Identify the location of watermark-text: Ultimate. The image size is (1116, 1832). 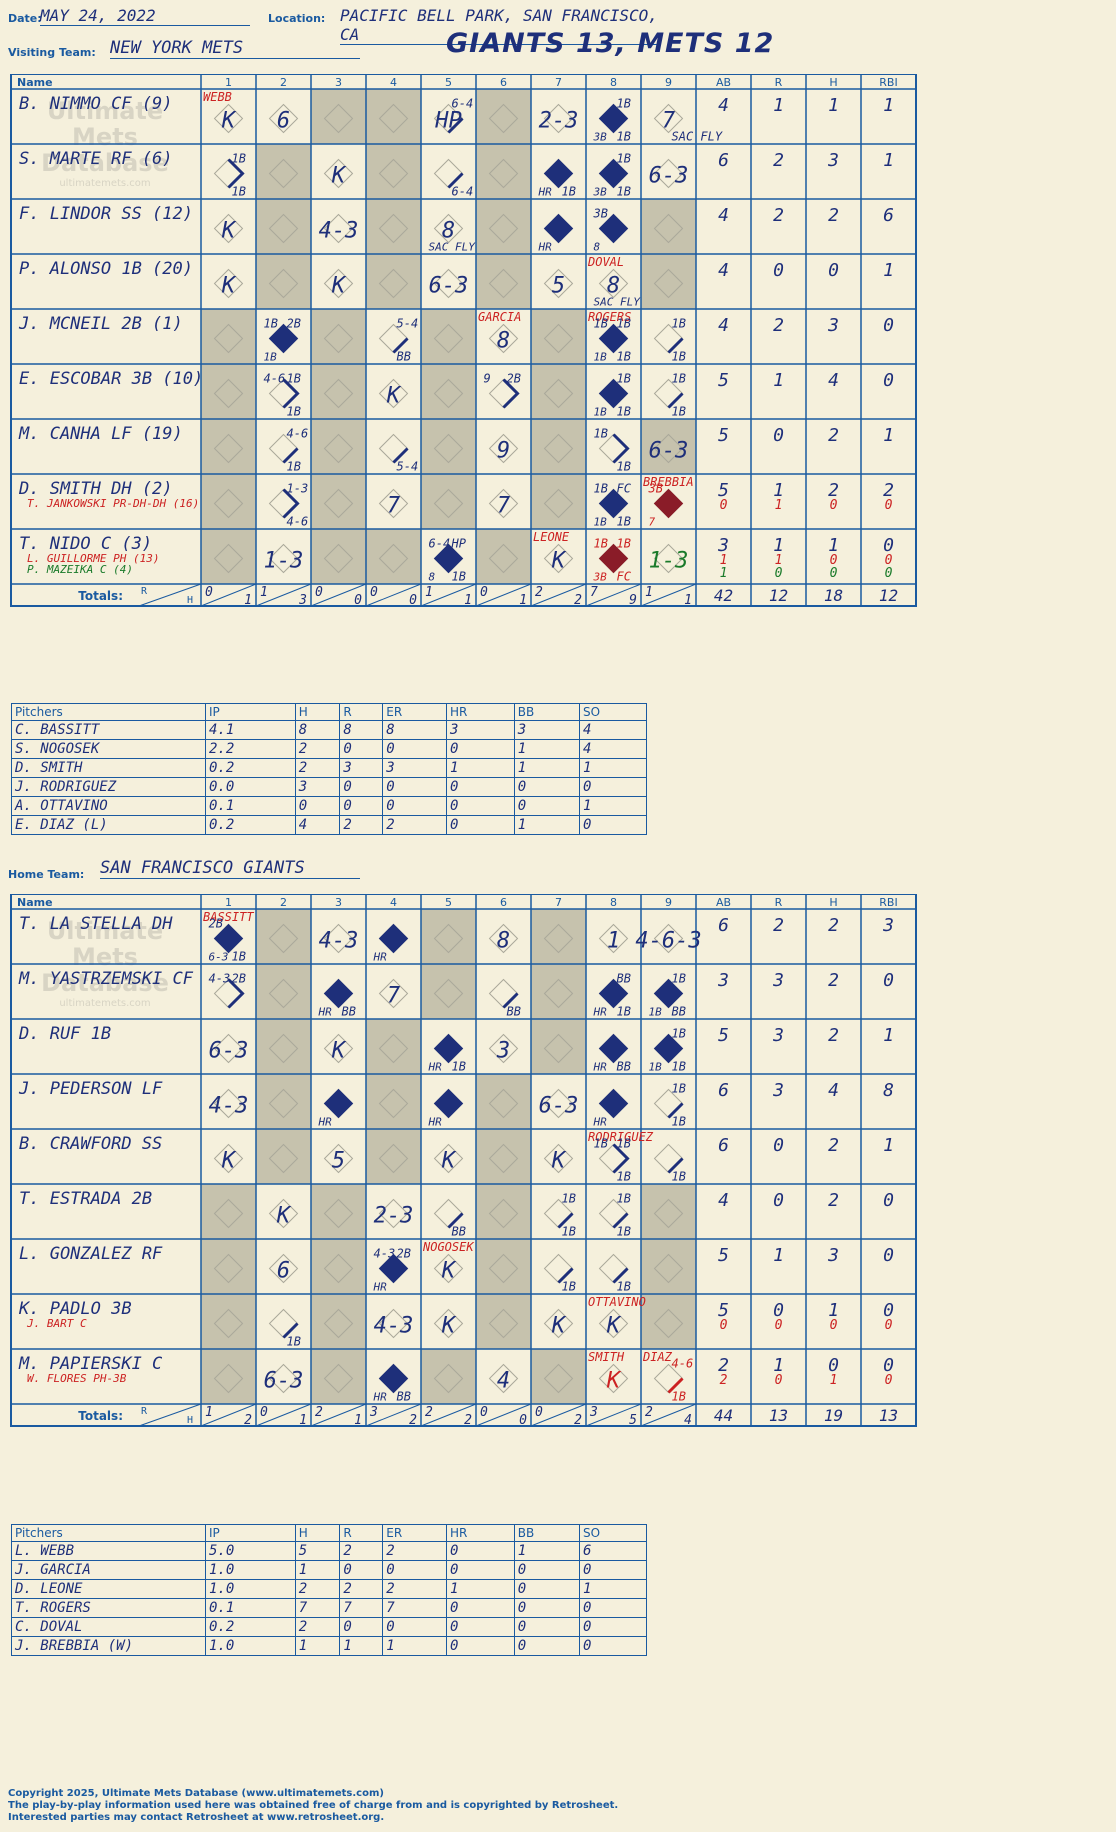
(105, 111).